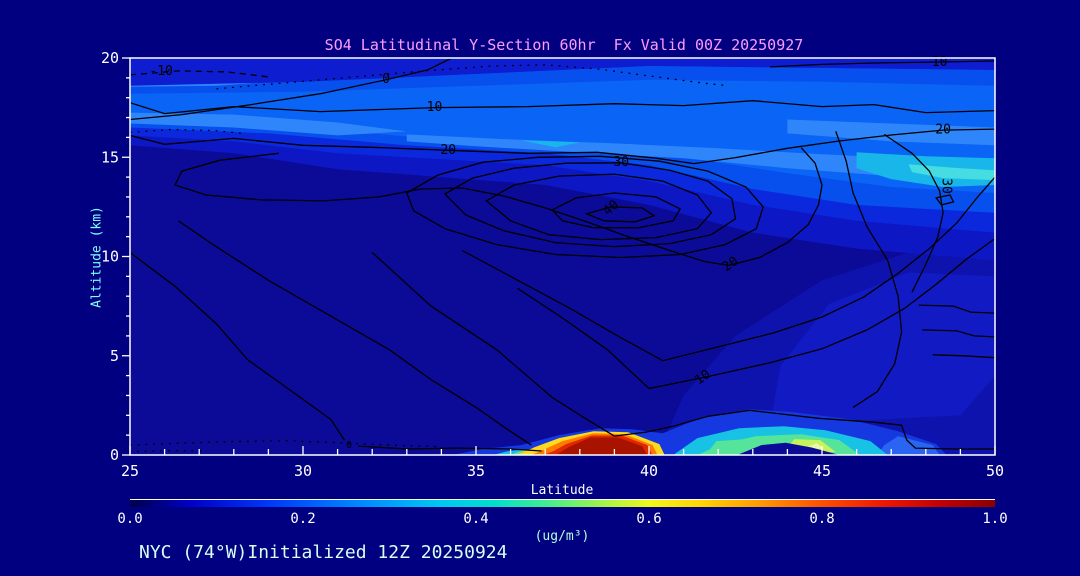  What do you see at coordinates (476, 519) in the screenshot?
I see `colorbar-tick-label: 0.4` at bounding box center [476, 519].